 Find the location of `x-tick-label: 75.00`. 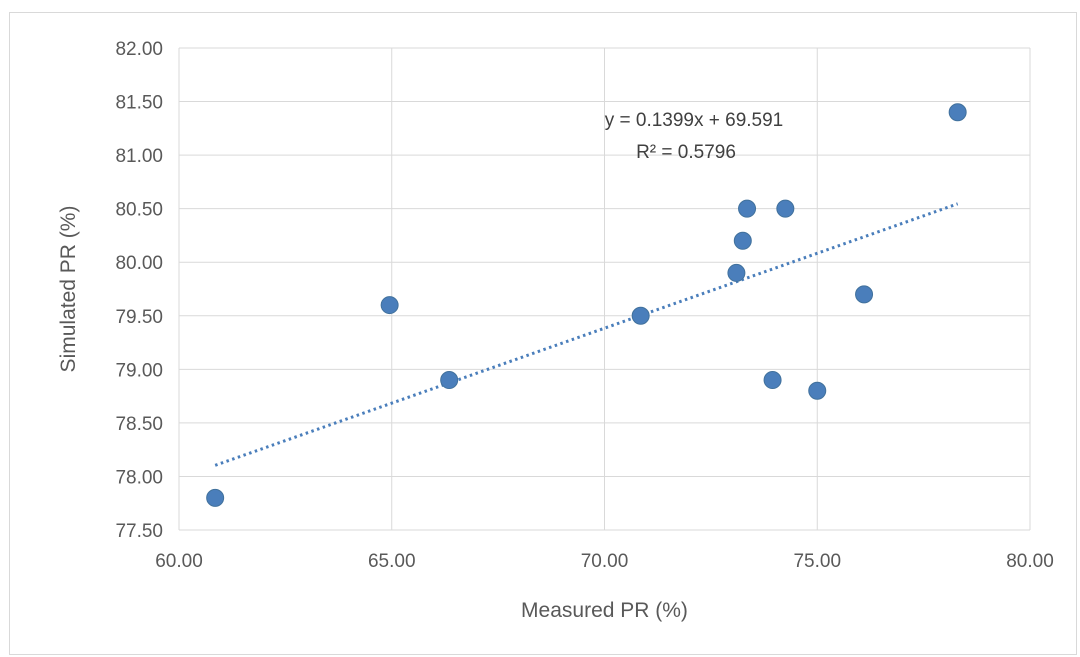

x-tick-label: 75.00 is located at coordinates (817, 561).